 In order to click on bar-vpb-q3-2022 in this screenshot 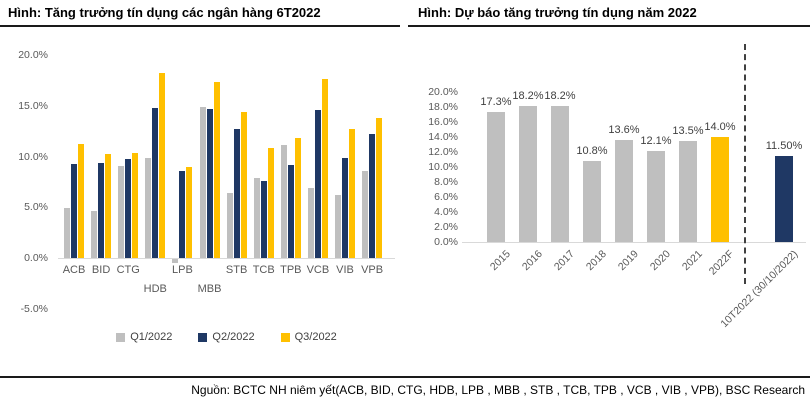, I will do `click(379, 187)`.